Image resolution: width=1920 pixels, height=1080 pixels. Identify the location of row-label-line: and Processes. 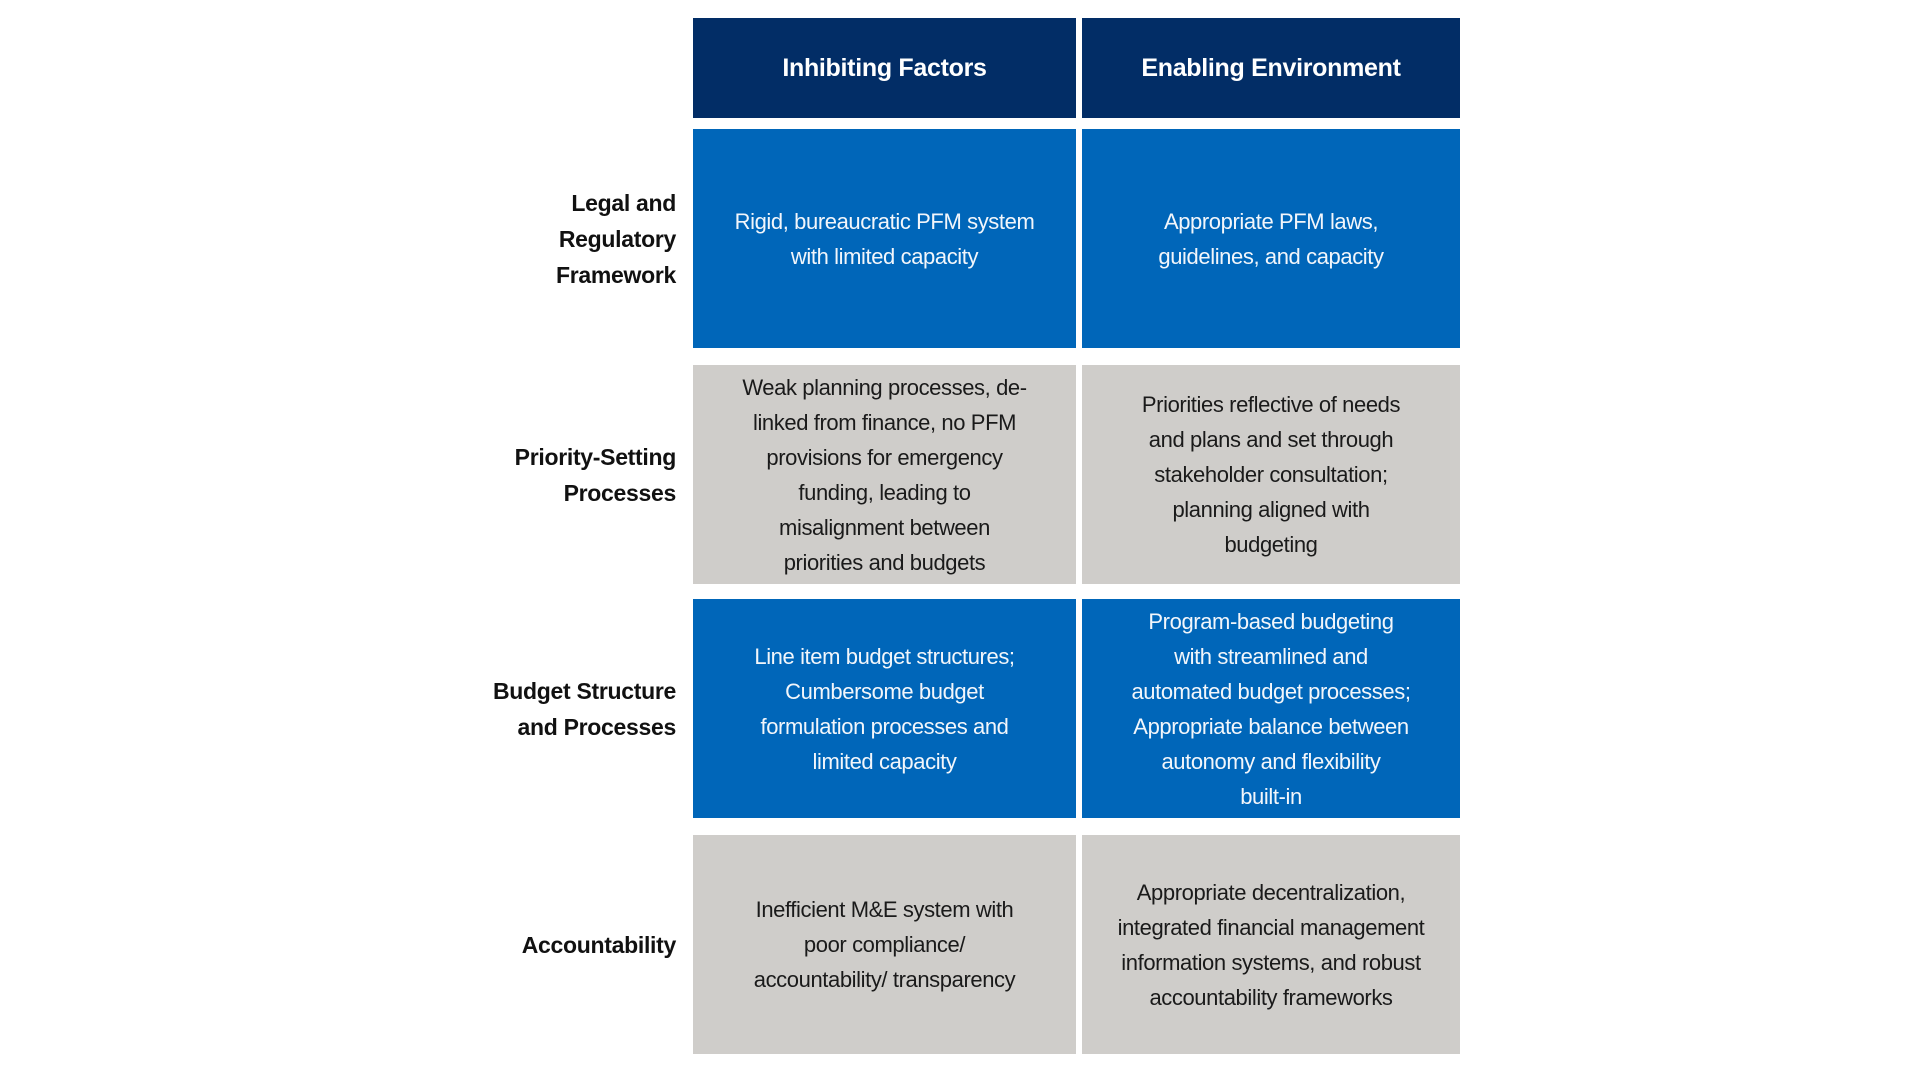
(597, 726).